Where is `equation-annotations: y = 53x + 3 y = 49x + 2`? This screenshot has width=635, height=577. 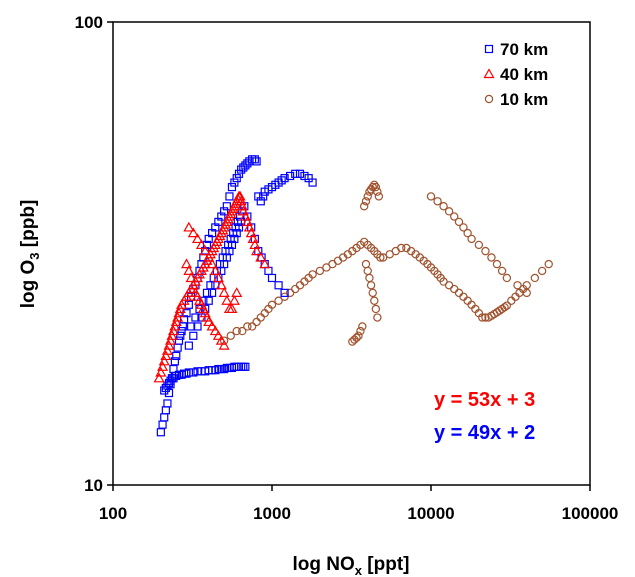
equation-annotations: y = 53x + 3 y = 49x + 2 is located at coordinates (484, 416).